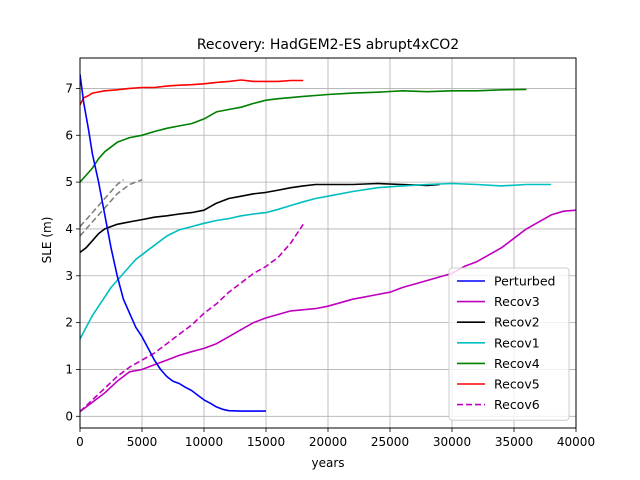  Describe the element at coordinates (517, 384) in the screenshot. I see `legend-label-5: Recov5` at that location.